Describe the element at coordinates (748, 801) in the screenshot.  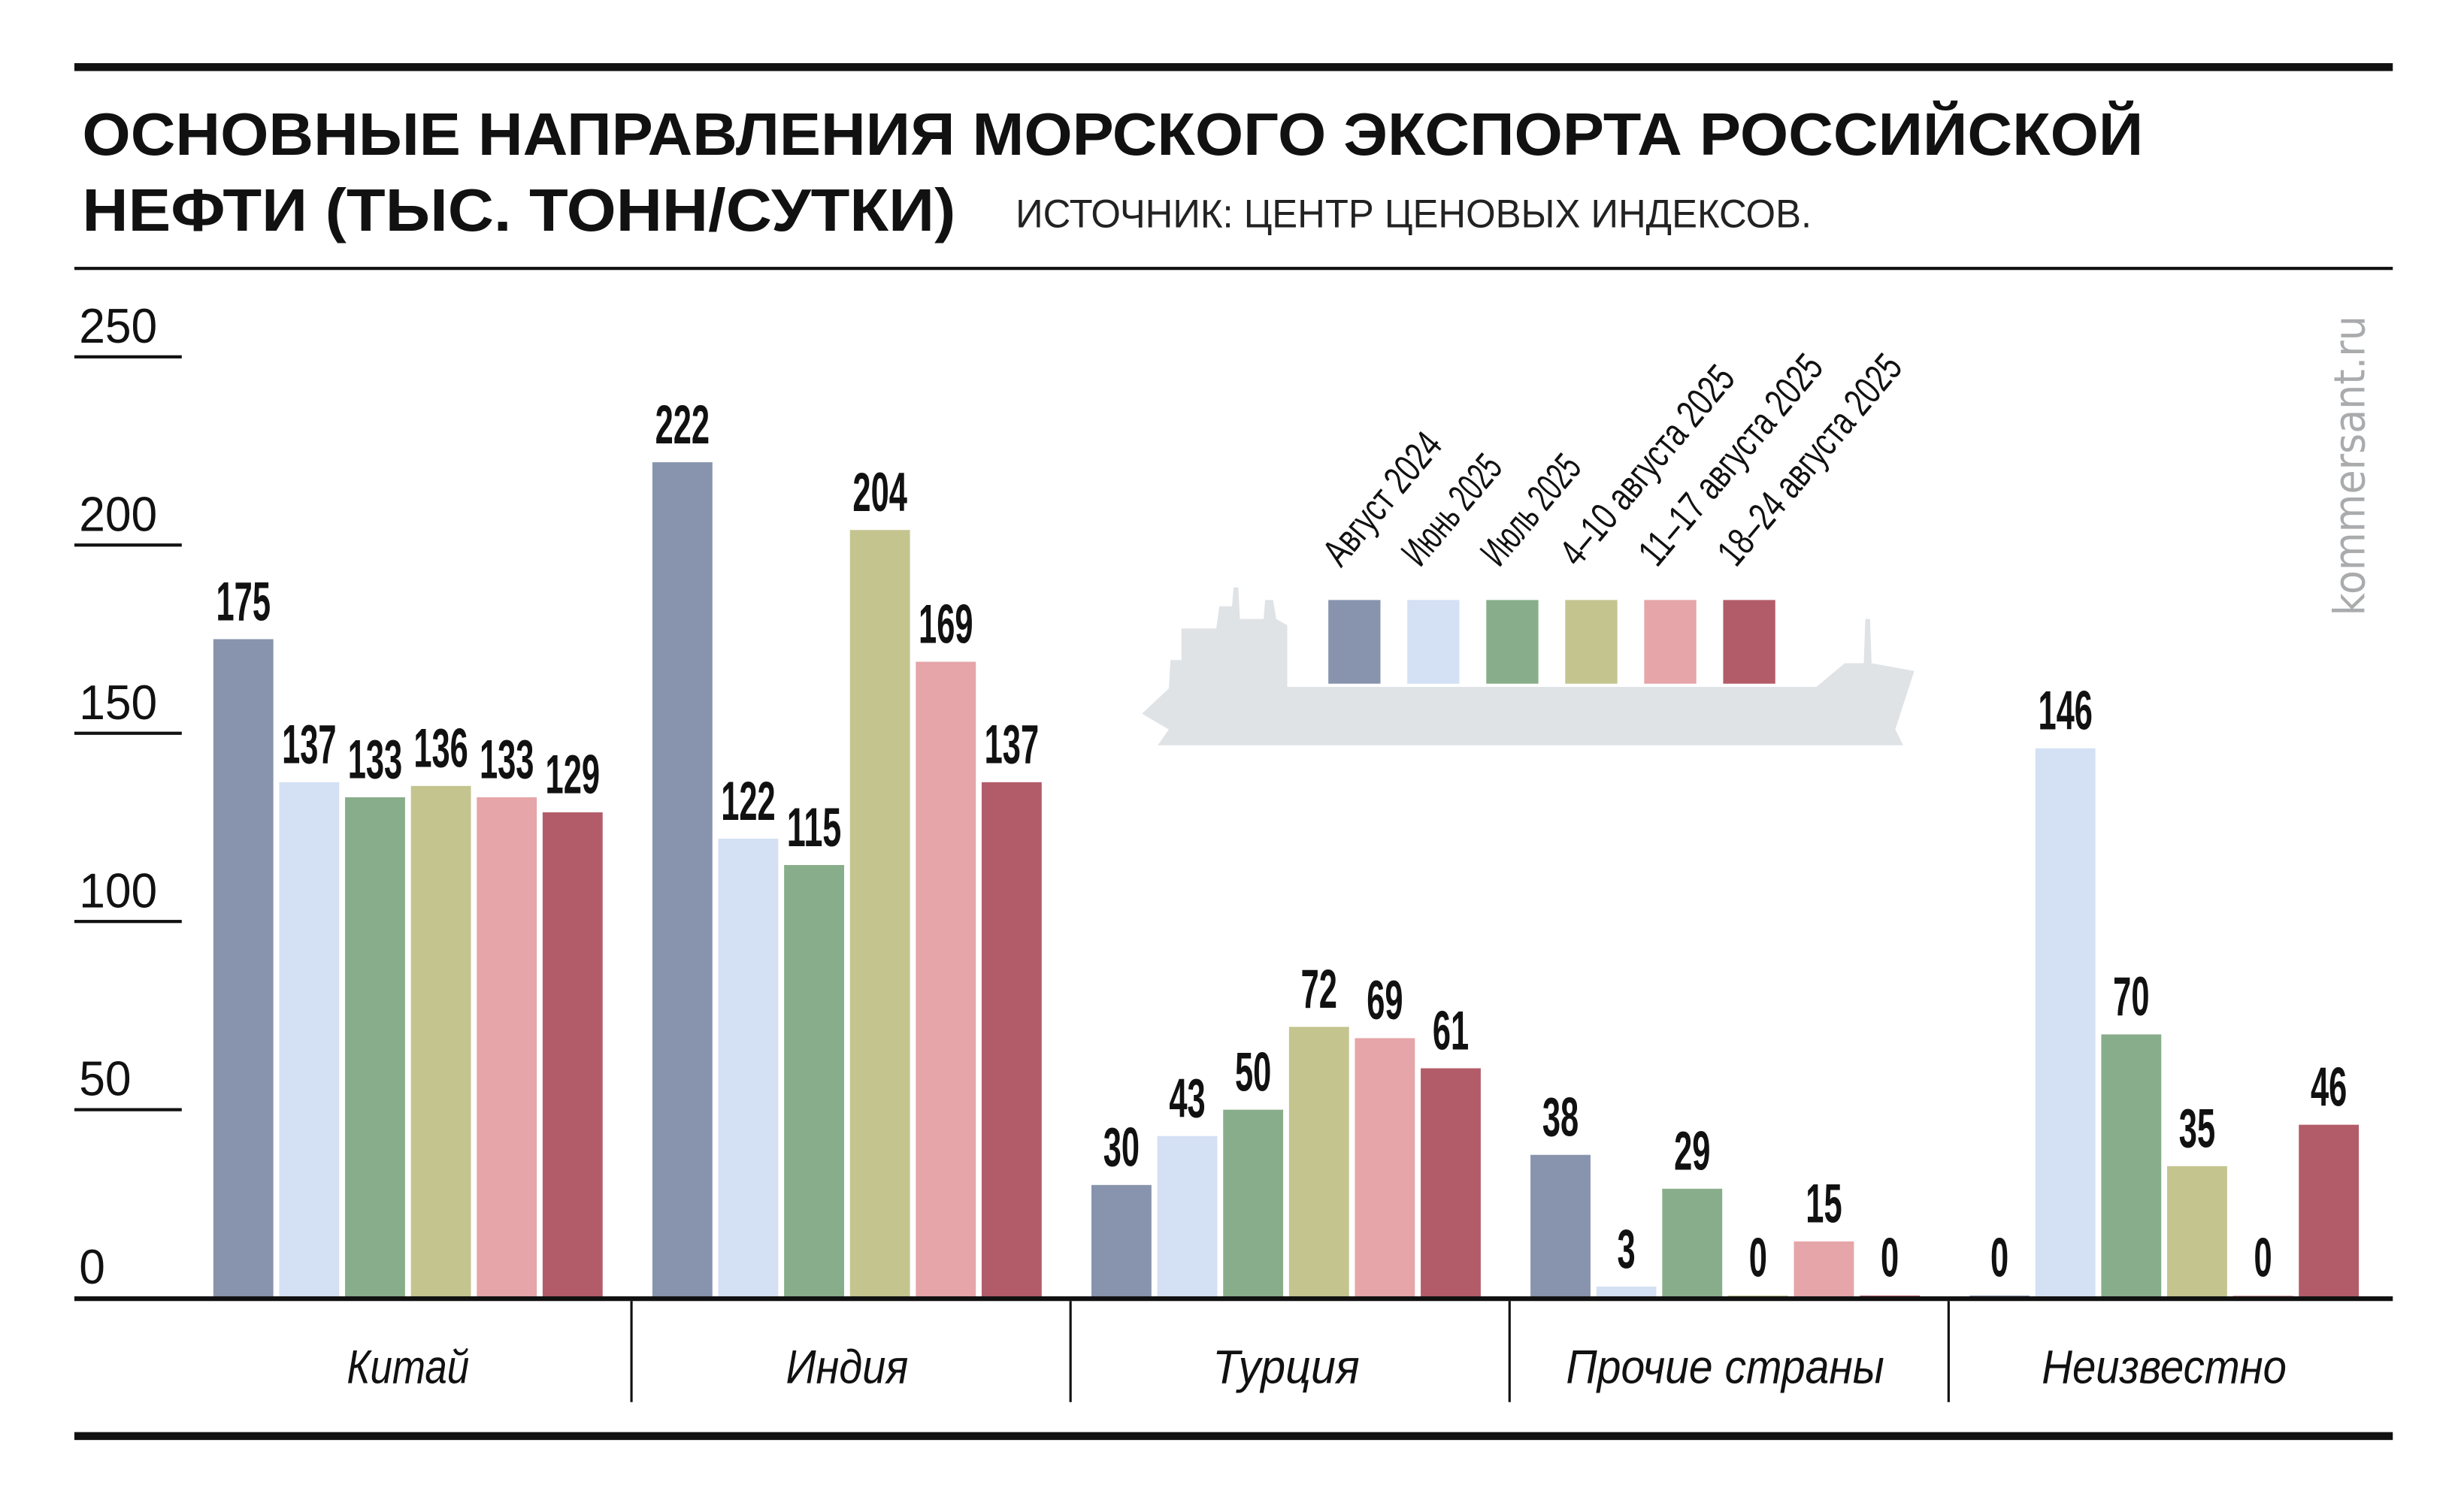
I see `bar-value-label: 122` at that location.